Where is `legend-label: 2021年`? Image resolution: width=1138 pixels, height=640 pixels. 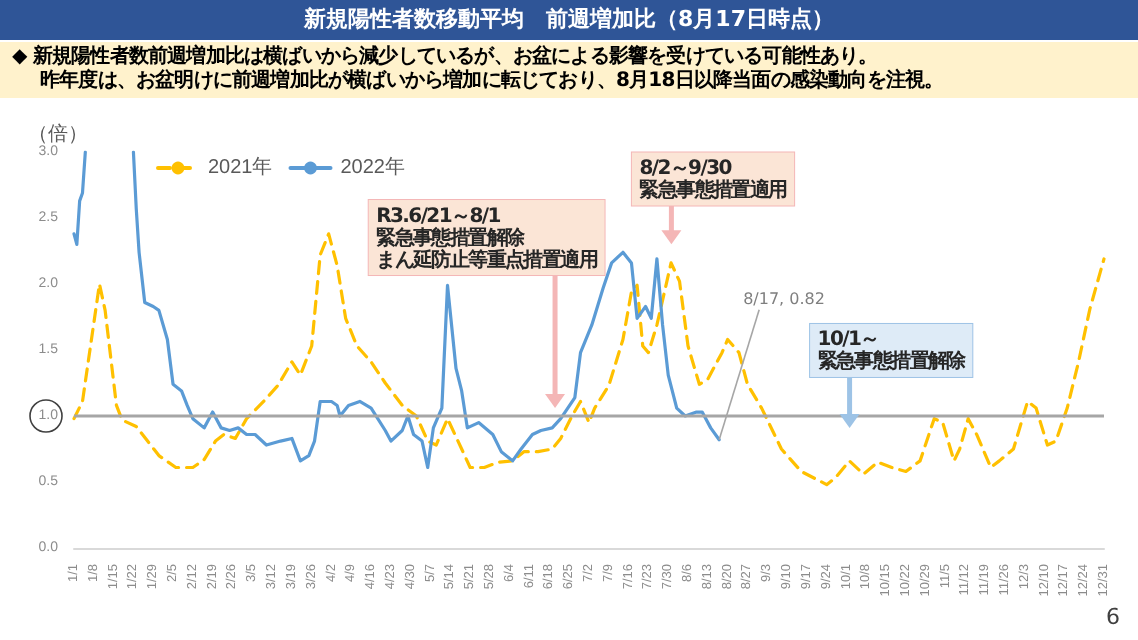 legend-label: 2021年 is located at coordinates (240, 167).